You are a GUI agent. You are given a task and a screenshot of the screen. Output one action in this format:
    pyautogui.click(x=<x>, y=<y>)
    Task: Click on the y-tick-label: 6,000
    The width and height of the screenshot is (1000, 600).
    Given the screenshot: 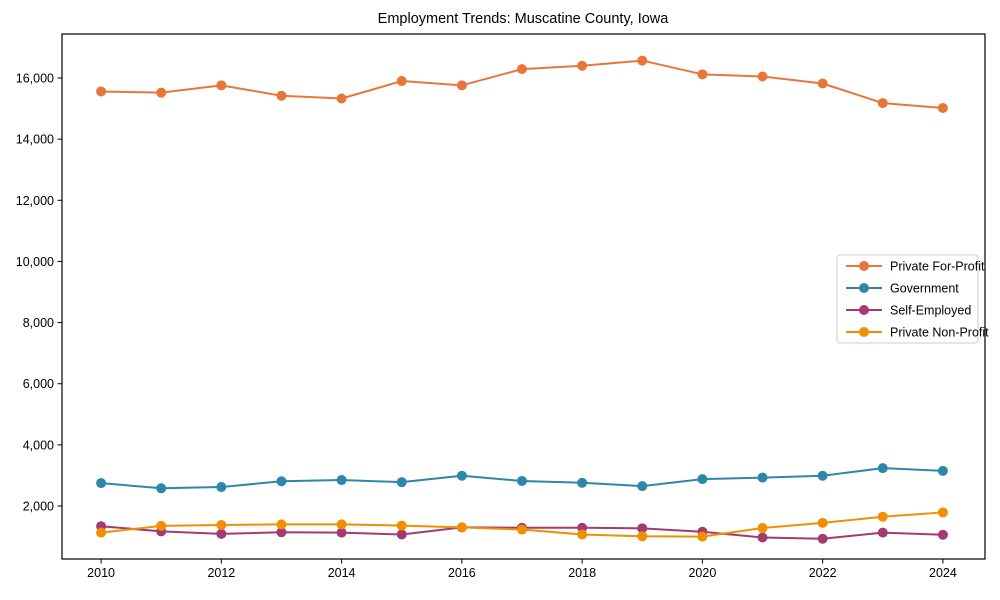 What is the action you would take?
    pyautogui.click(x=38, y=384)
    